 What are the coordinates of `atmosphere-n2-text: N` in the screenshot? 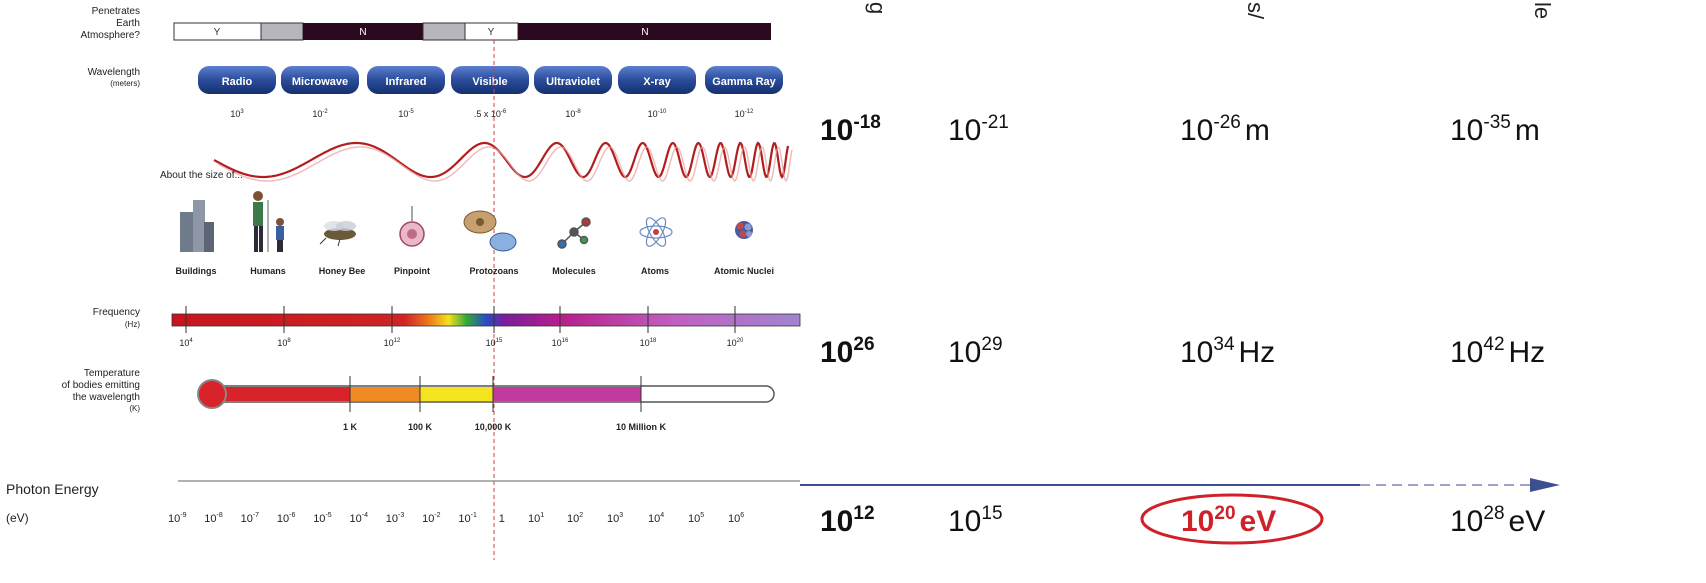 It's located at (644, 32).